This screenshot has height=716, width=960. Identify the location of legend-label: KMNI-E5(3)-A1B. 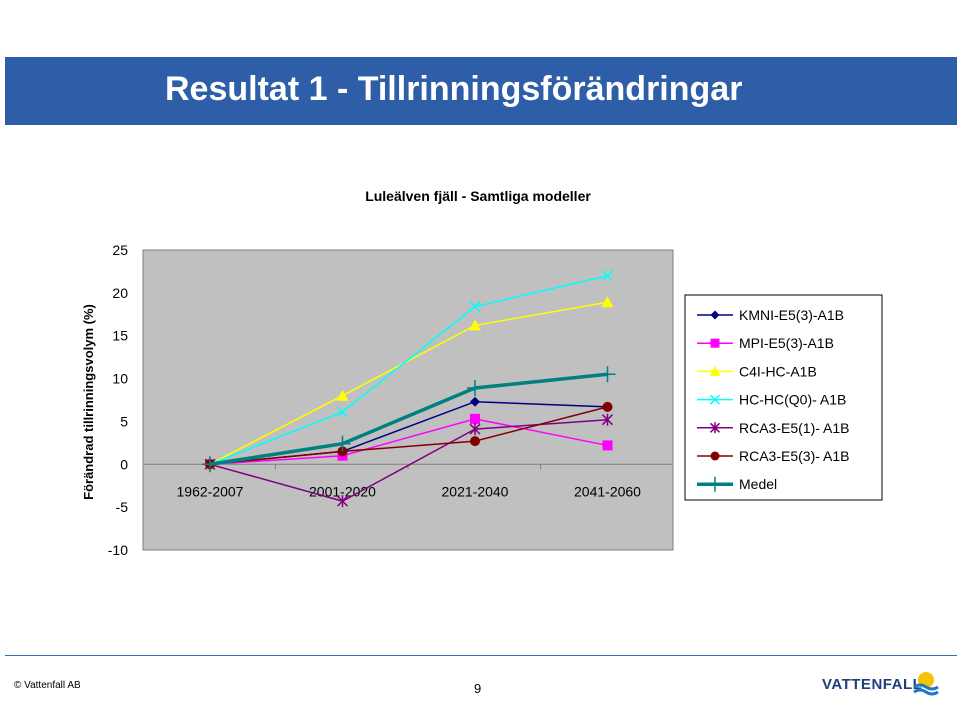
(791, 315).